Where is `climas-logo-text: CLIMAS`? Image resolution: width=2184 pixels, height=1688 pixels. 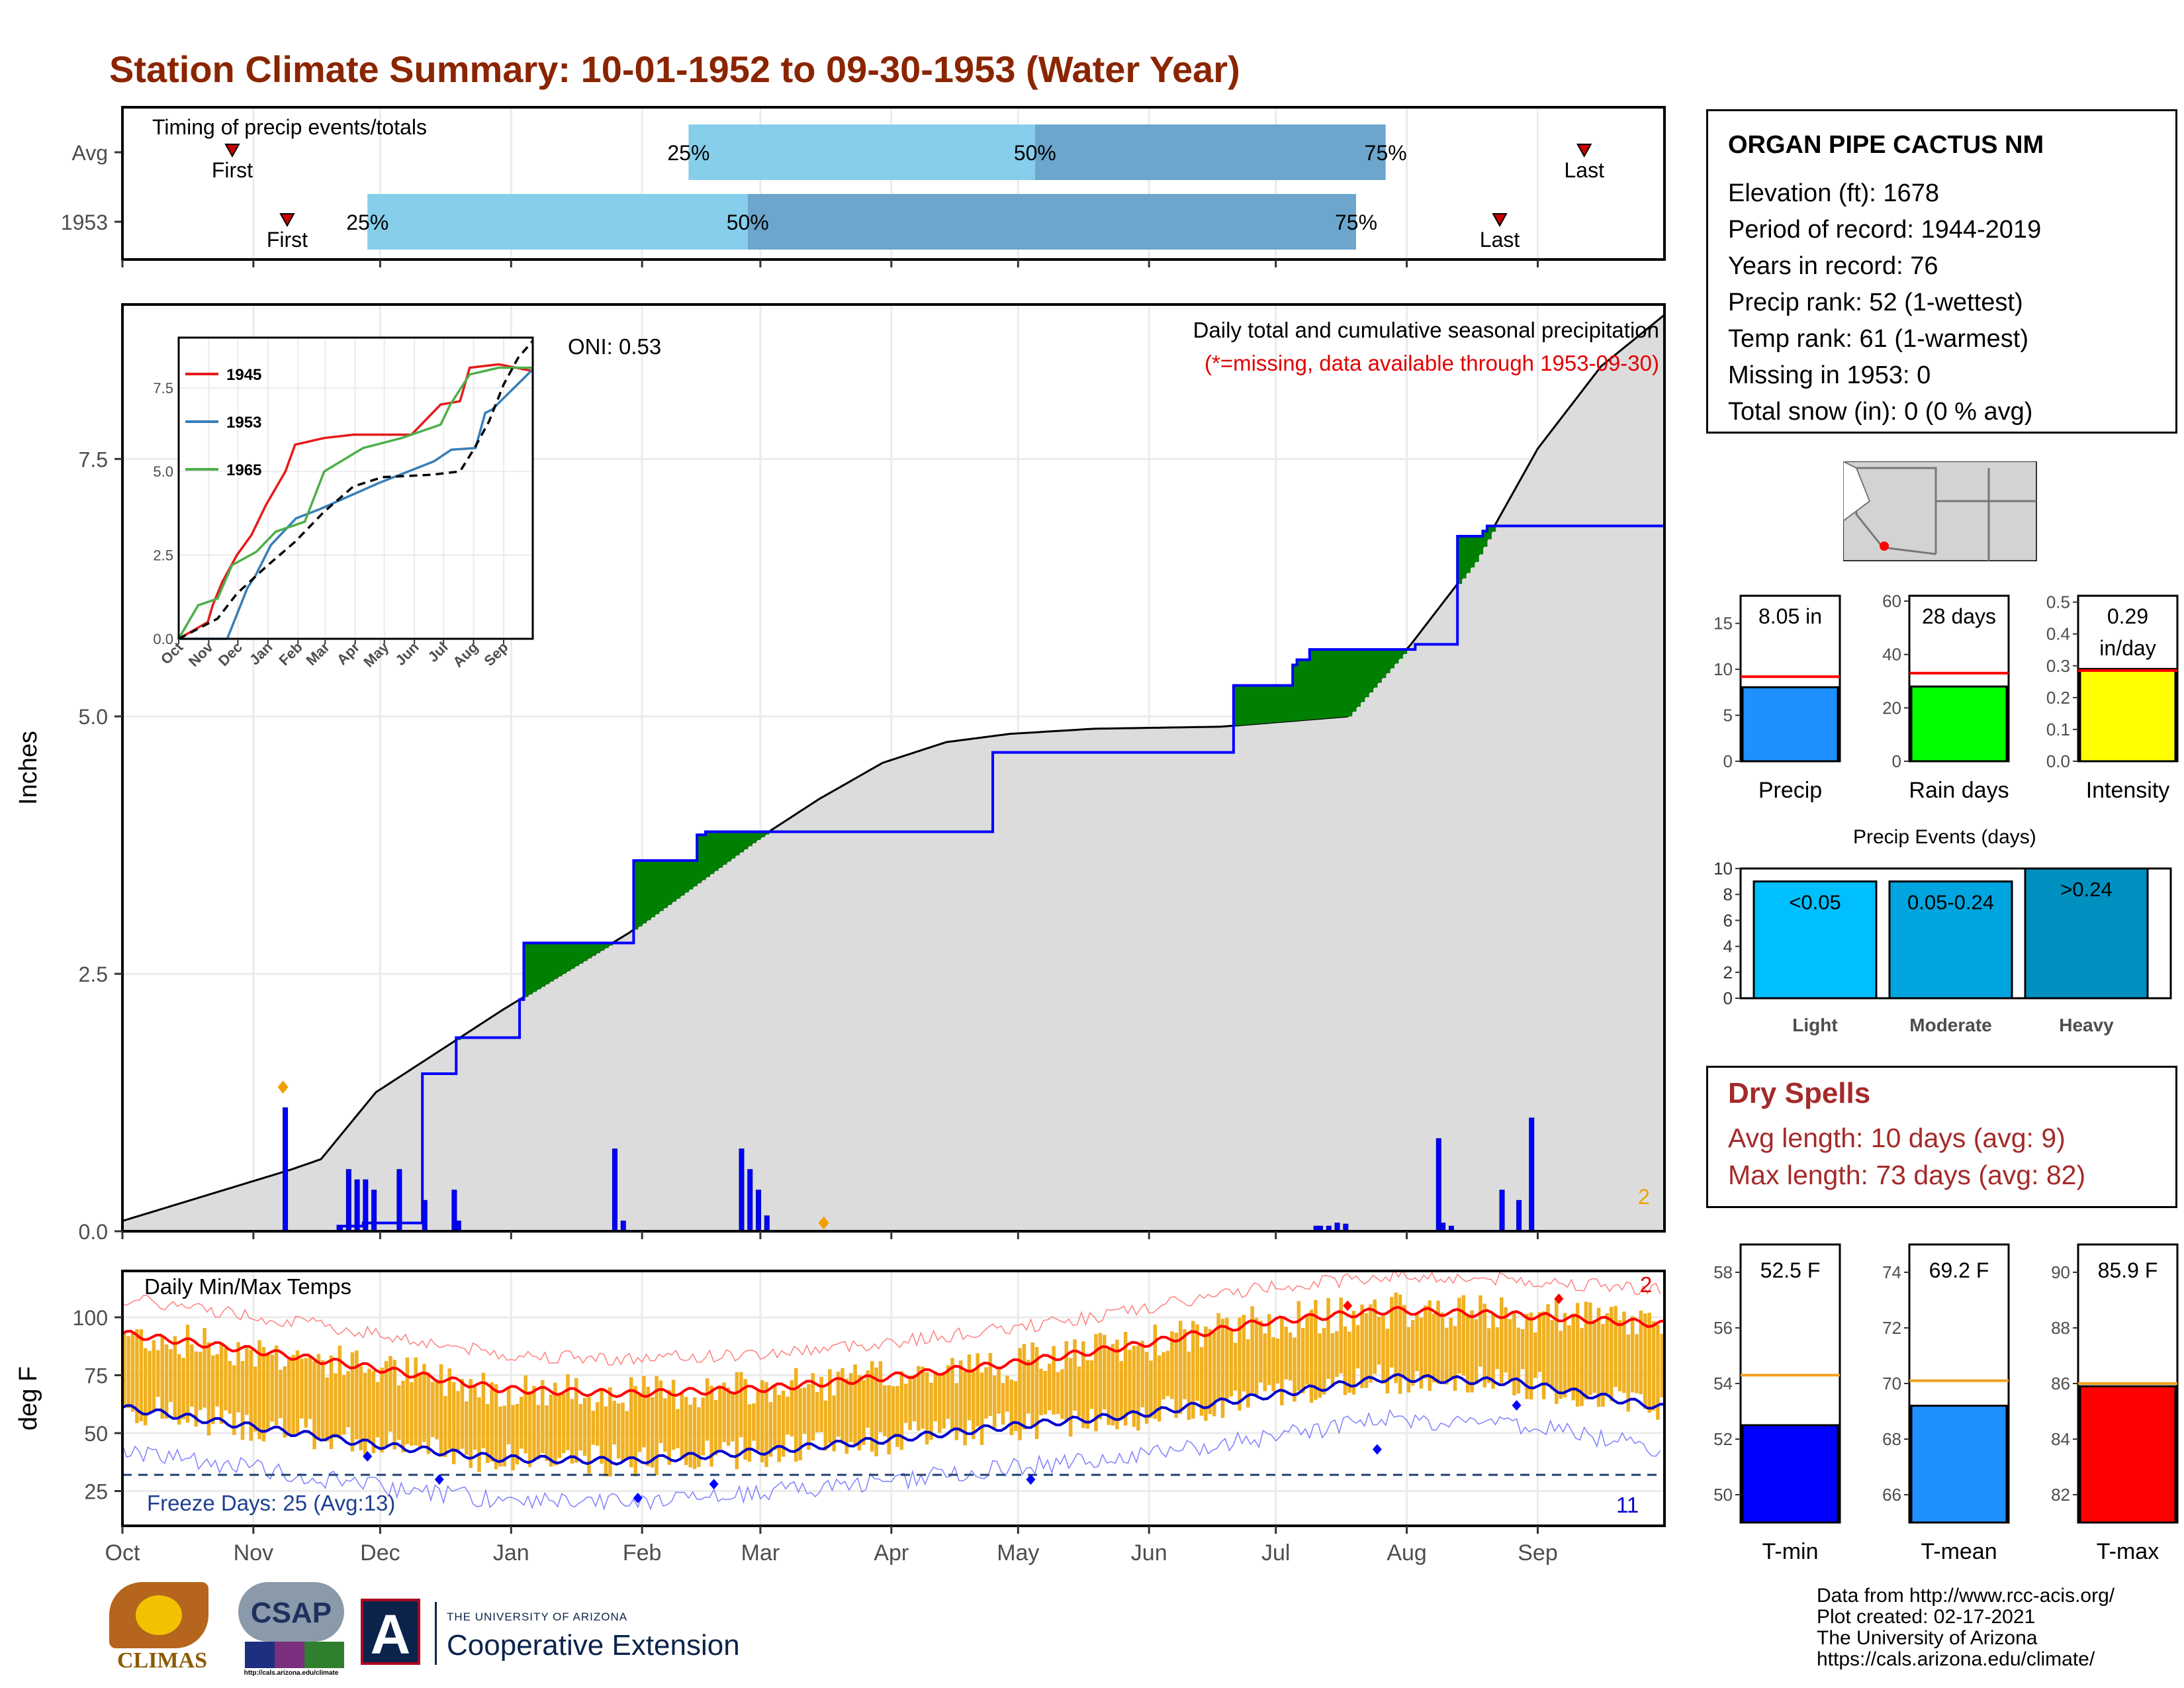 climas-logo-text: CLIMAS is located at coordinates (162, 1660).